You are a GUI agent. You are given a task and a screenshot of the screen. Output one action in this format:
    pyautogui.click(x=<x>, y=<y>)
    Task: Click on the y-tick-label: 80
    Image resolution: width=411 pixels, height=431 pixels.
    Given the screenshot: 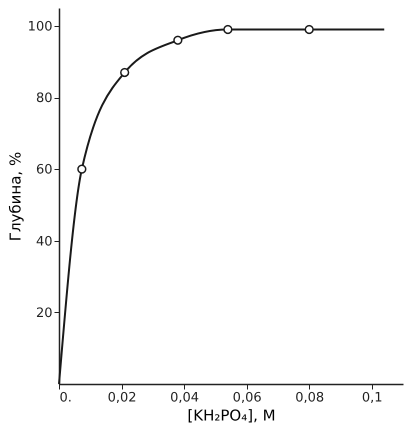 What is the action you would take?
    pyautogui.click(x=44, y=98)
    